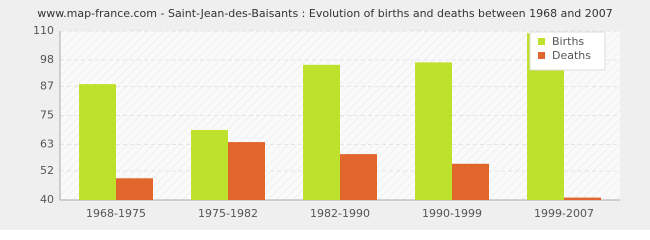 This screenshot has width=650, height=240. What do you see at coordinates (43, 30) in the screenshot?
I see `y-tick-label: 110` at bounding box center [43, 30].